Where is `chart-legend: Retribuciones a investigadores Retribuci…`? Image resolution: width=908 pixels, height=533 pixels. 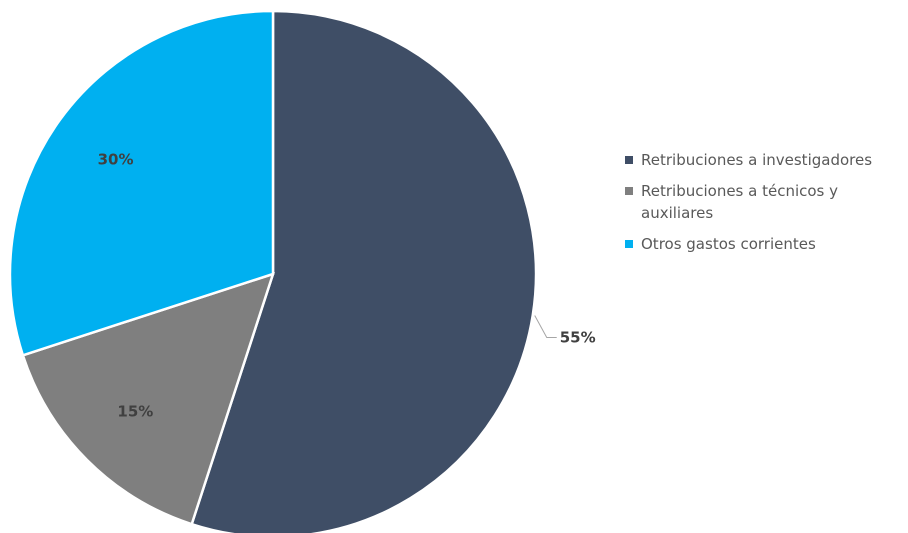 chart-legend: Retribuciones a investigadores Retribuci… is located at coordinates (760, 206).